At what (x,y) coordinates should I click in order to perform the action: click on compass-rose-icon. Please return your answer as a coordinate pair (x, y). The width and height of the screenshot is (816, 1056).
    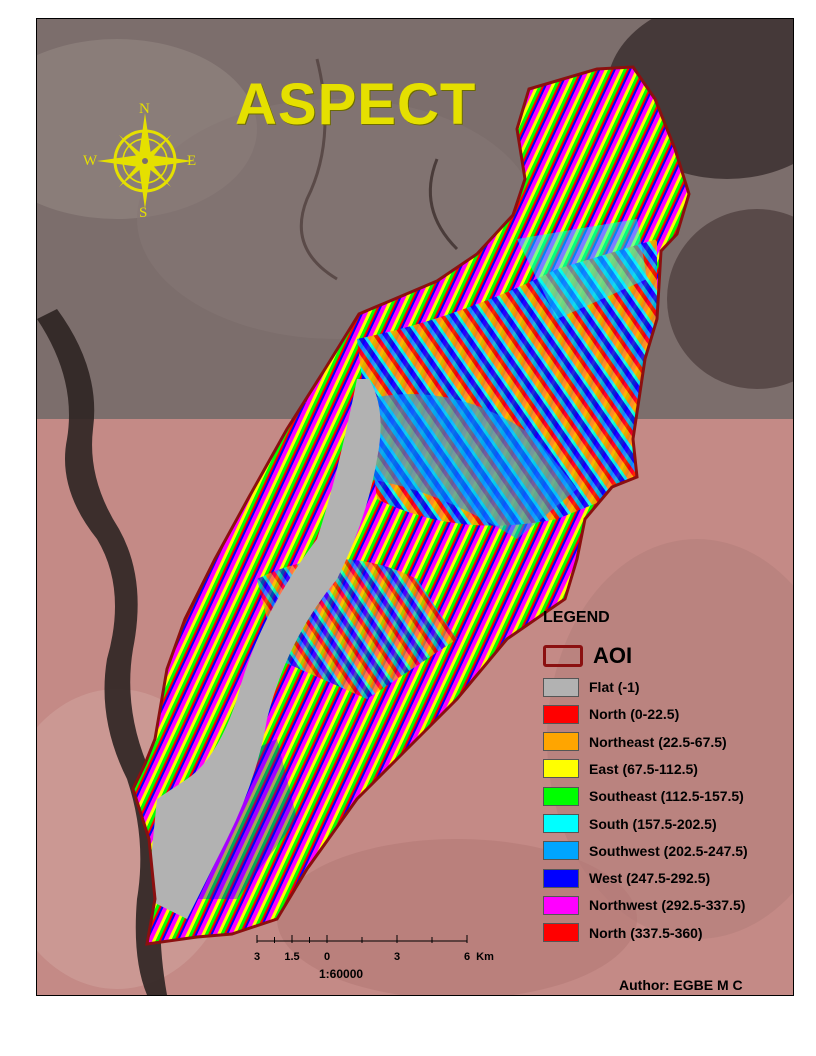
    Looking at the image, I should click on (145, 161).